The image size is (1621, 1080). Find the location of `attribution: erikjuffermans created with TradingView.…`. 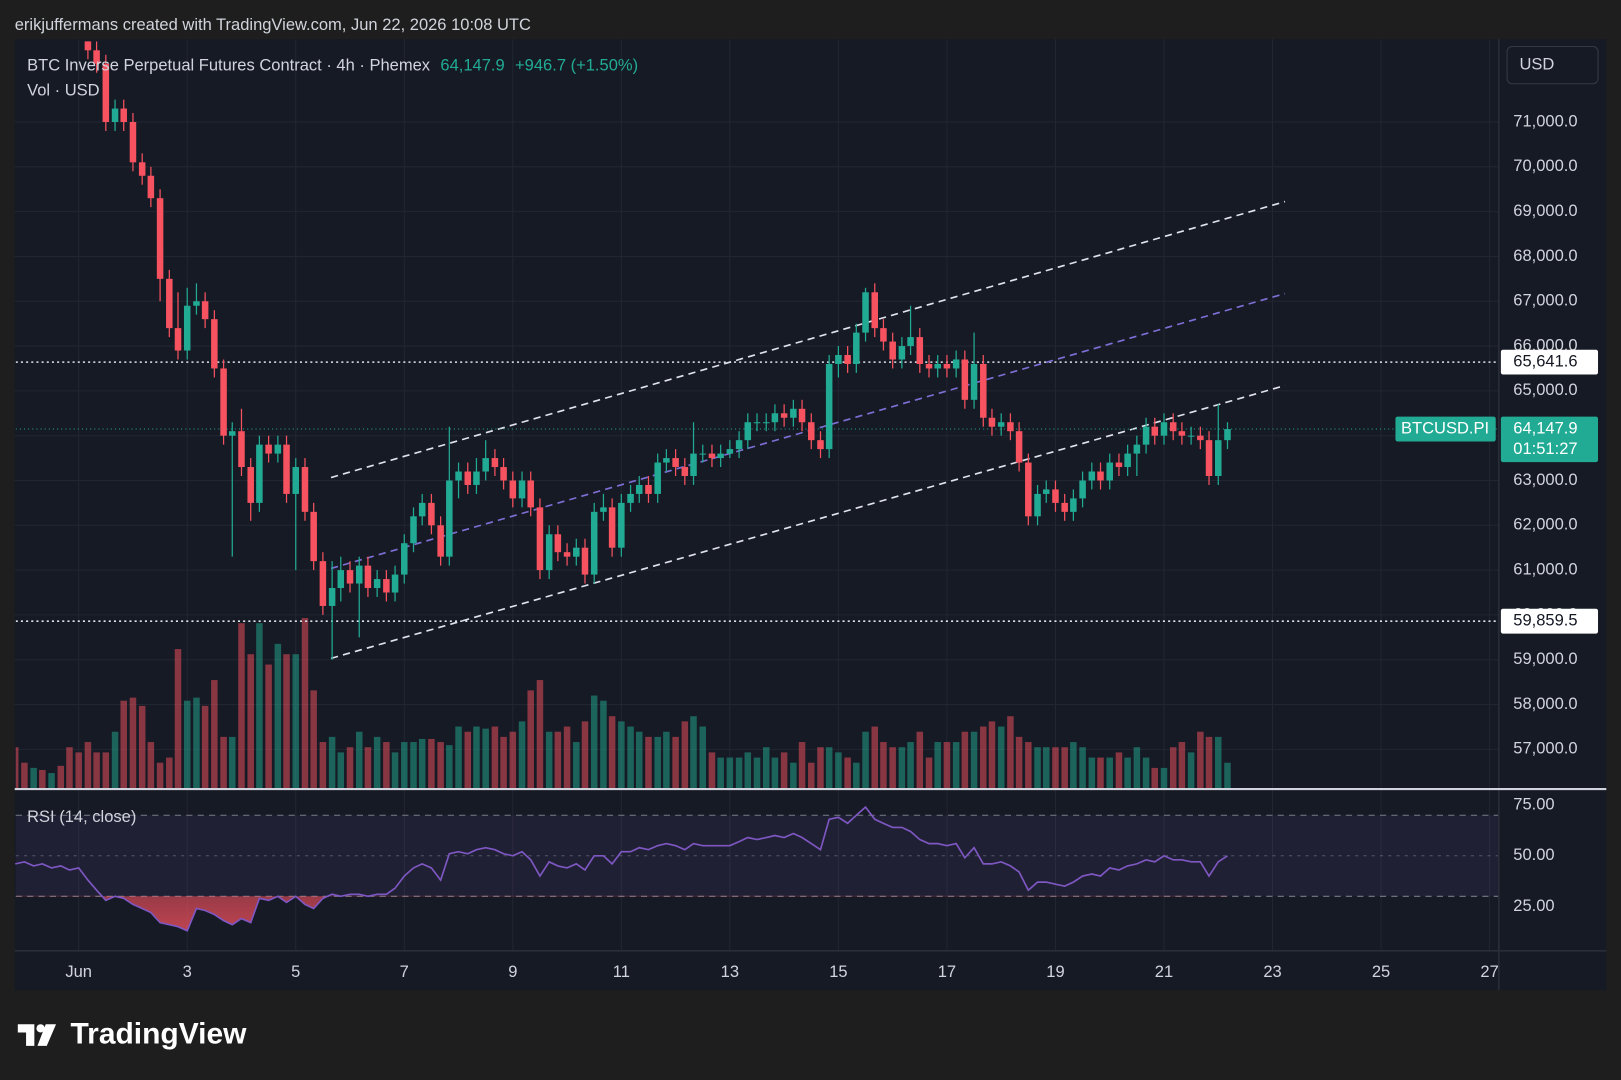

attribution: erikjuffermans created with TradingView.… is located at coordinates (273, 24).